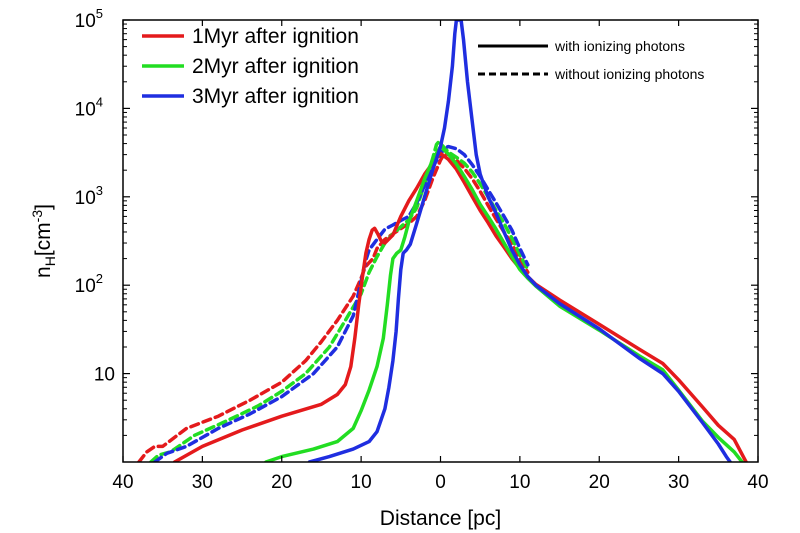  Describe the element at coordinates (104, 375) in the screenshot. I see `y-tick-label: 10` at that location.